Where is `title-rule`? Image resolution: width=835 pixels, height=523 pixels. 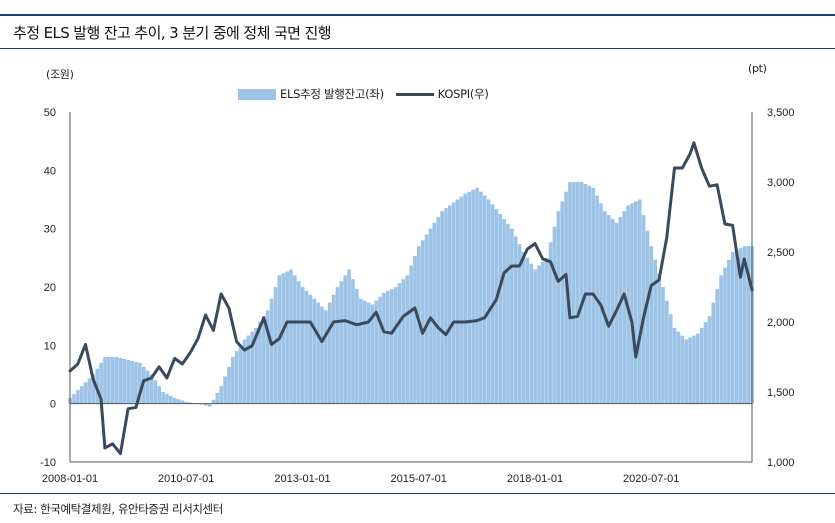
title-rule is located at coordinates (417, 48).